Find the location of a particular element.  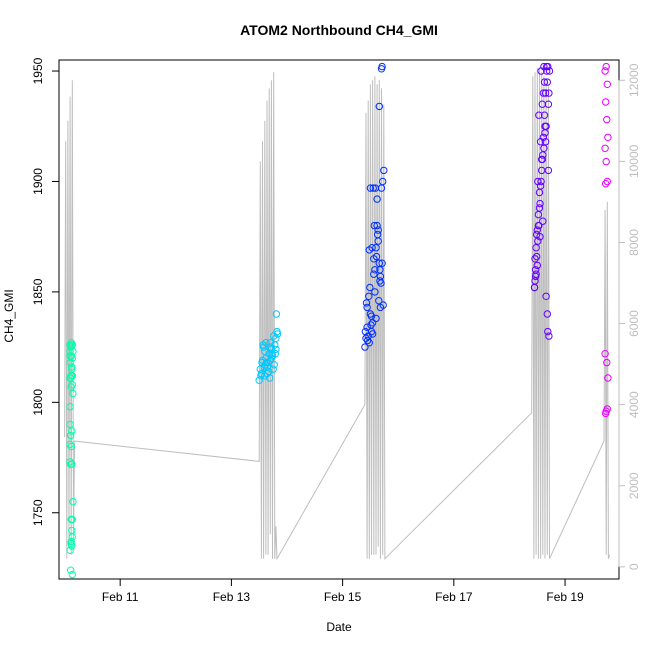

x-tick-label: Feb 17 is located at coordinates (454, 597).